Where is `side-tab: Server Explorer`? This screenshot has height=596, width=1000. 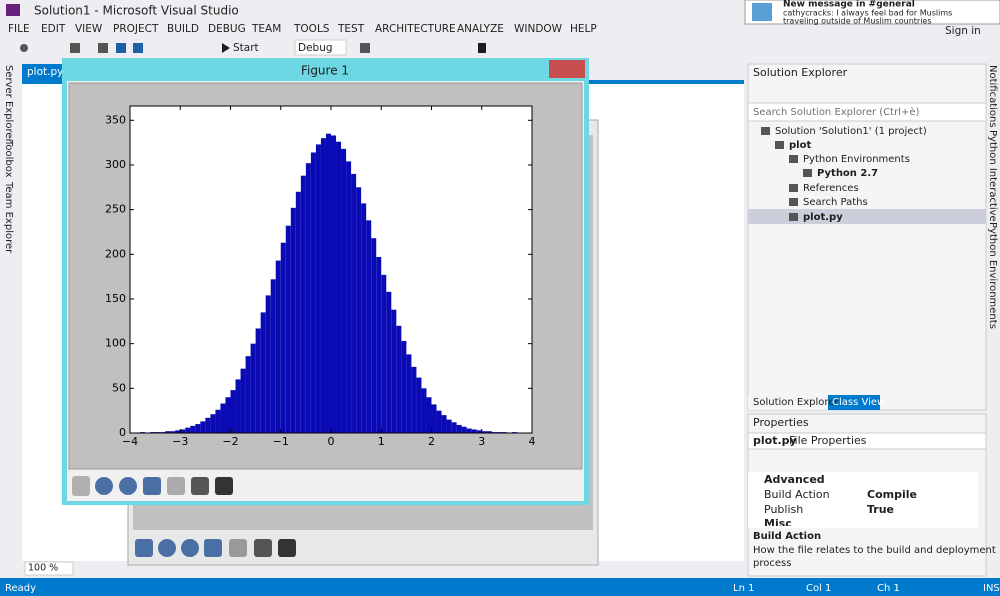
side-tab: Server Explorer is located at coordinates (8, 104).